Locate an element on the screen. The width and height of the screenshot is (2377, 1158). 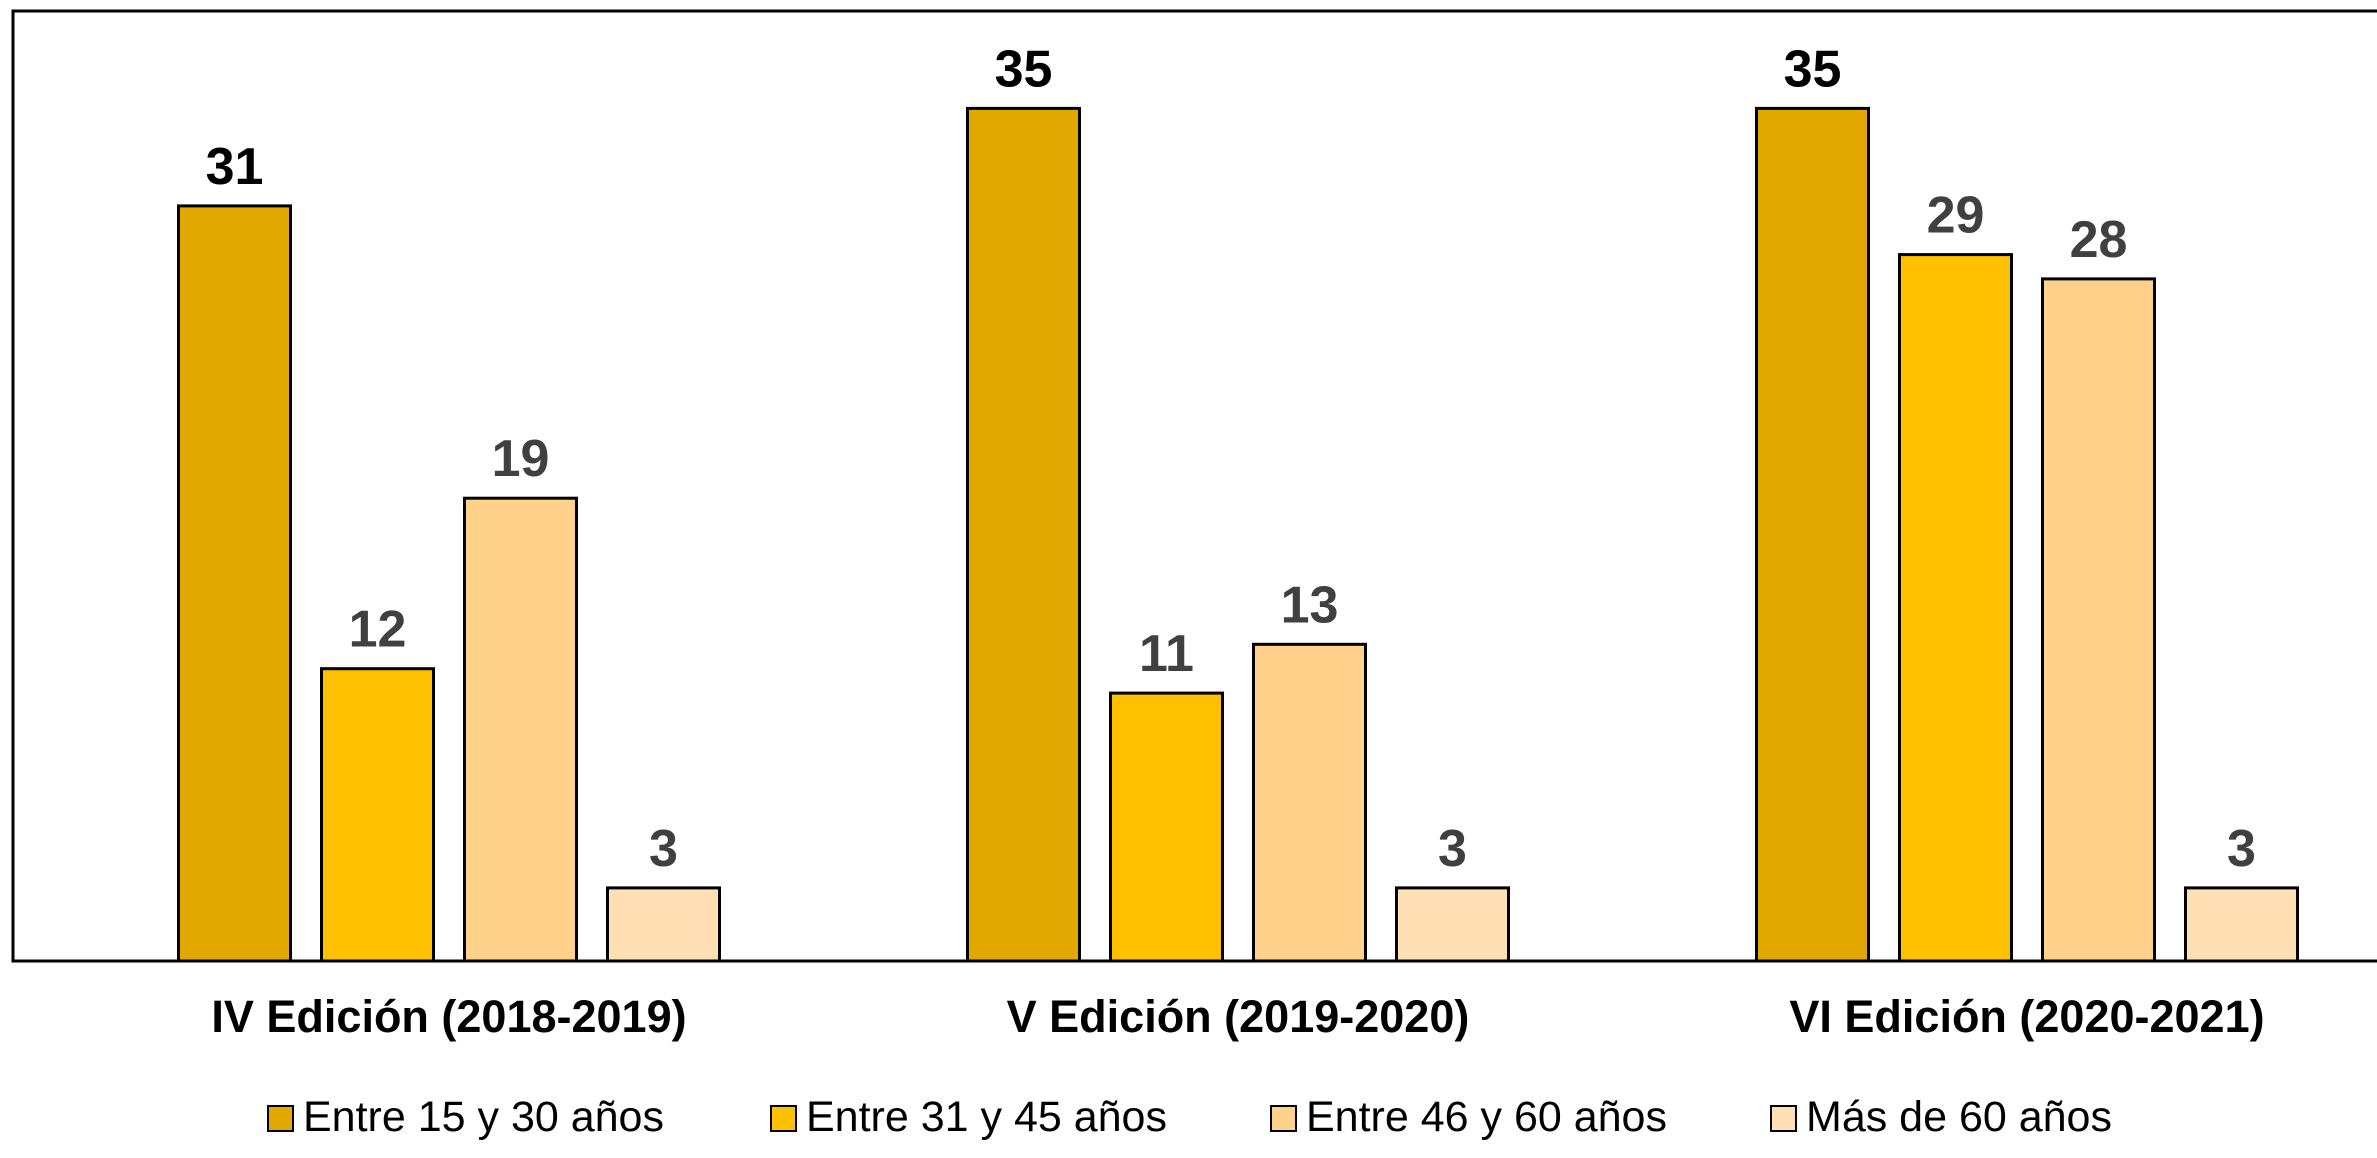
legend-label-4: Más de 60 años is located at coordinates (1959, 1117).